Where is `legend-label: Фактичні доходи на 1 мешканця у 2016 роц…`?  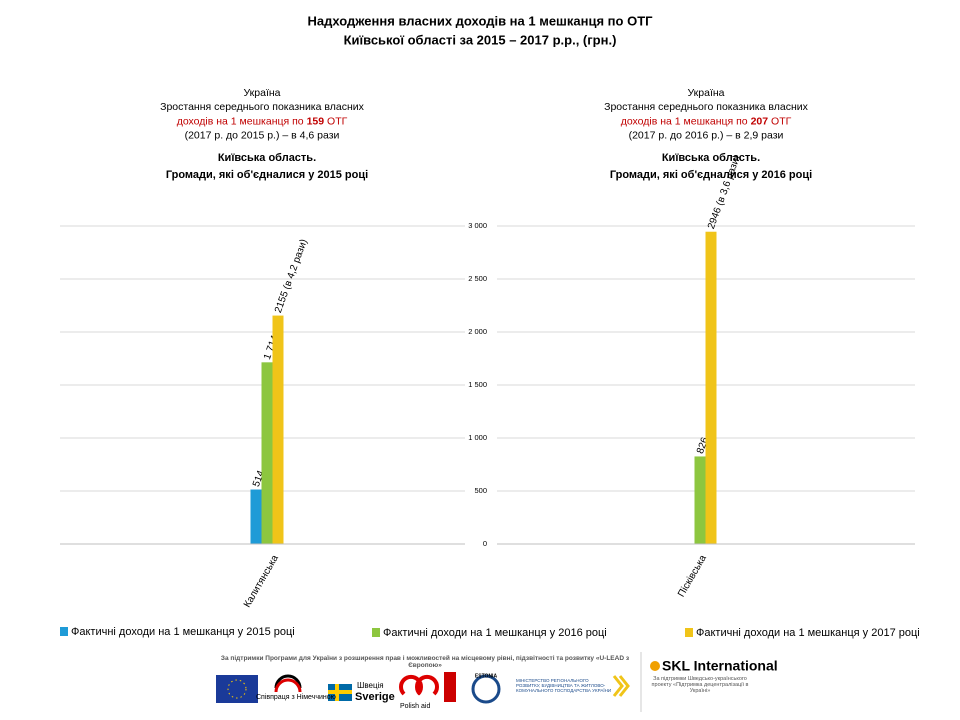 legend-label: Фактичні доходи на 1 мешканця у 2016 роц… is located at coordinates (495, 633).